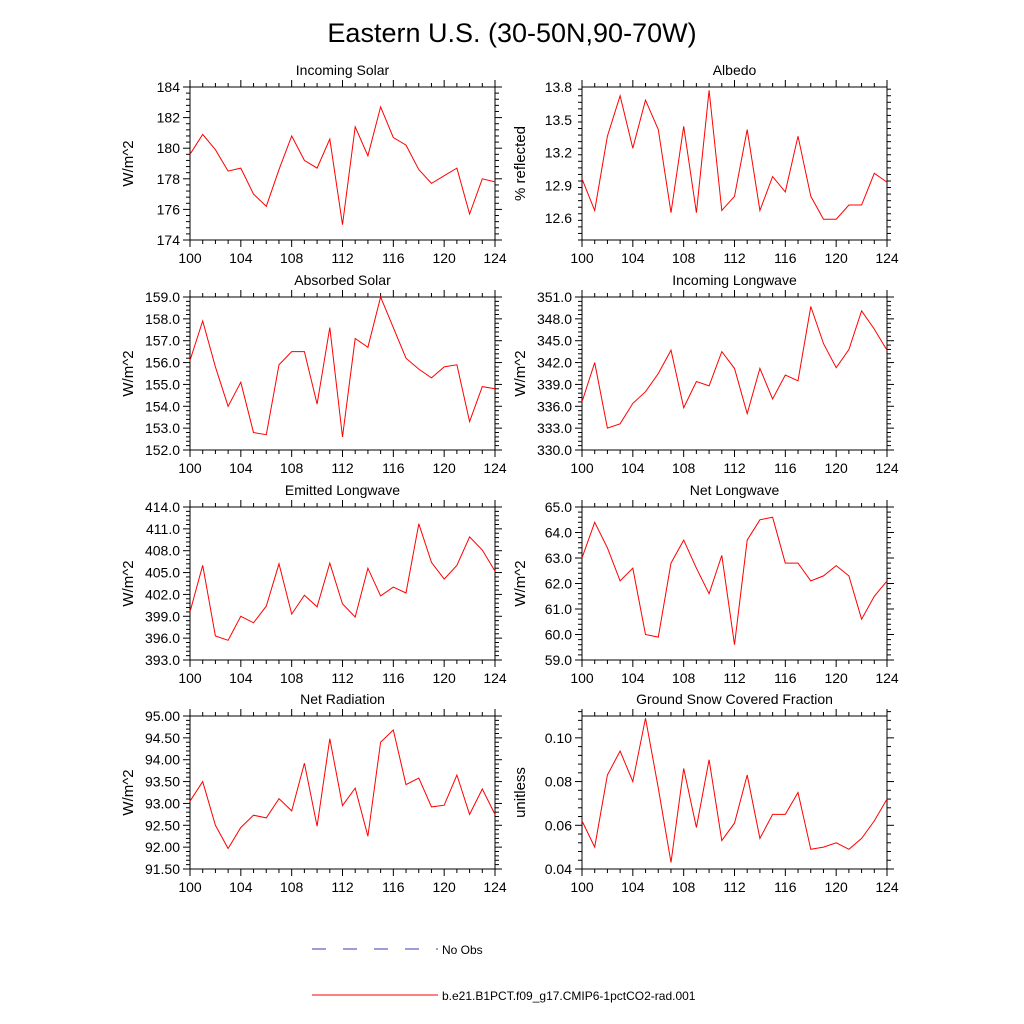 This screenshot has height=1024, width=1024. What do you see at coordinates (162, 594) in the screenshot?
I see `y-tick-label: 402.0` at bounding box center [162, 594].